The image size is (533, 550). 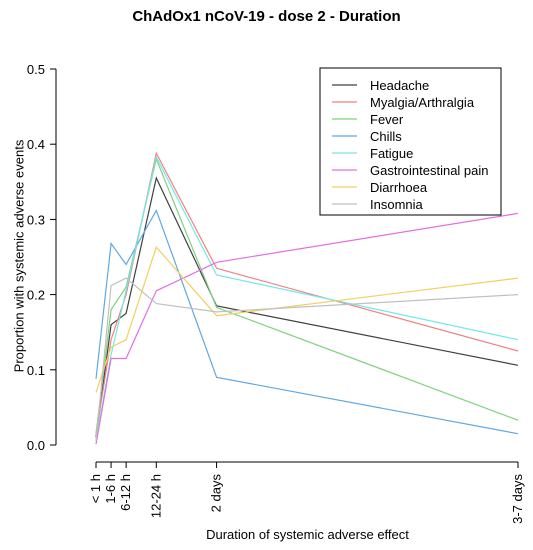 What do you see at coordinates (397, 204) in the screenshot?
I see `legend-label: Insomnia` at bounding box center [397, 204].